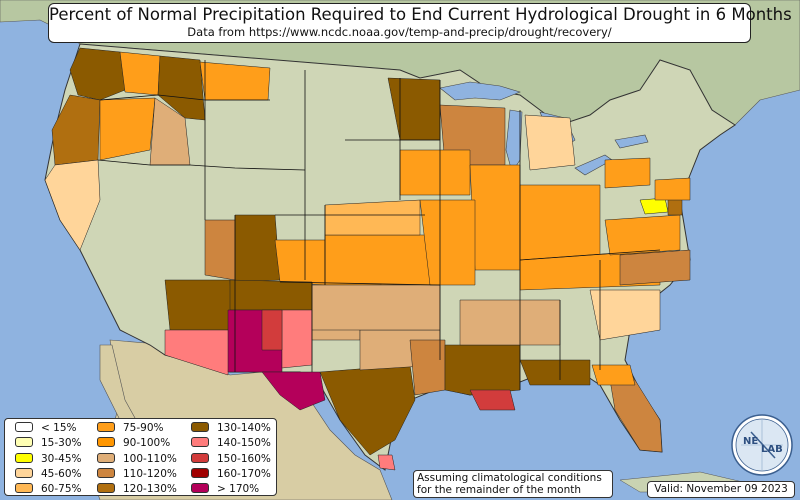  What do you see at coordinates (97, 74) in the screenshot?
I see `region-wa-west` at bounding box center [97, 74].